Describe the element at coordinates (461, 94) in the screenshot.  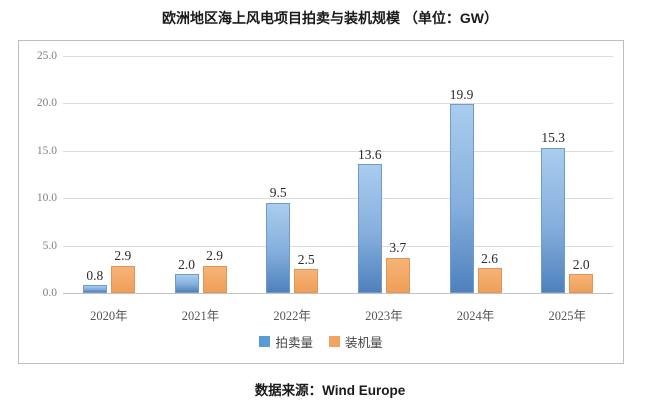
I see `data-label: 19.9` at that location.